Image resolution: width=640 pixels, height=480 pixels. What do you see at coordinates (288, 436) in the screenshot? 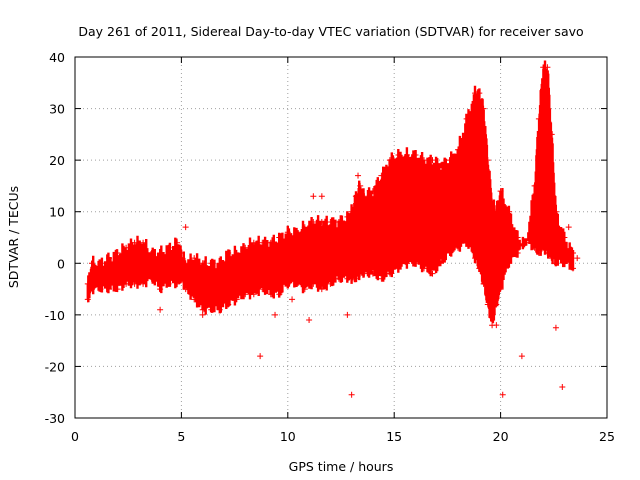
I see `x-tick-label: 10` at bounding box center [288, 436].